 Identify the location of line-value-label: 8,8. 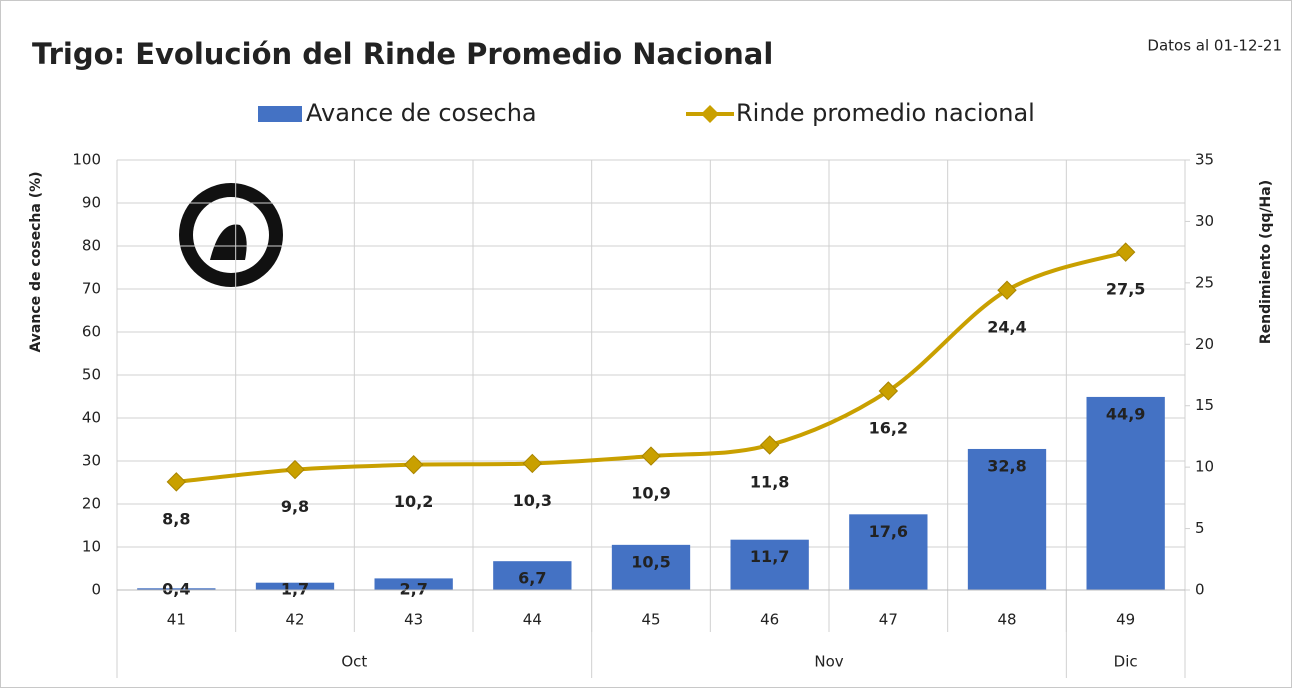
(176, 518).